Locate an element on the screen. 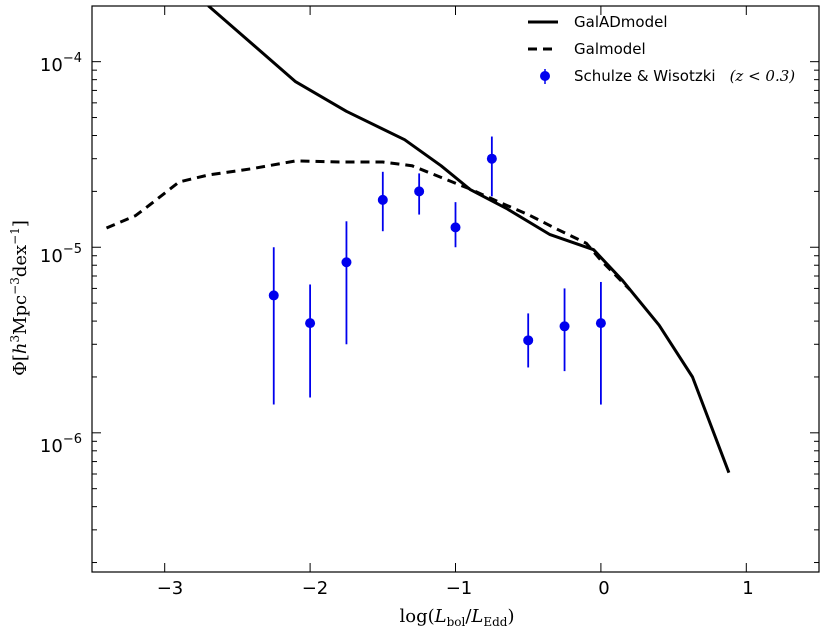 The height and width of the screenshot is (634, 830). x-tick-label: −3 is located at coordinates (170, 588).